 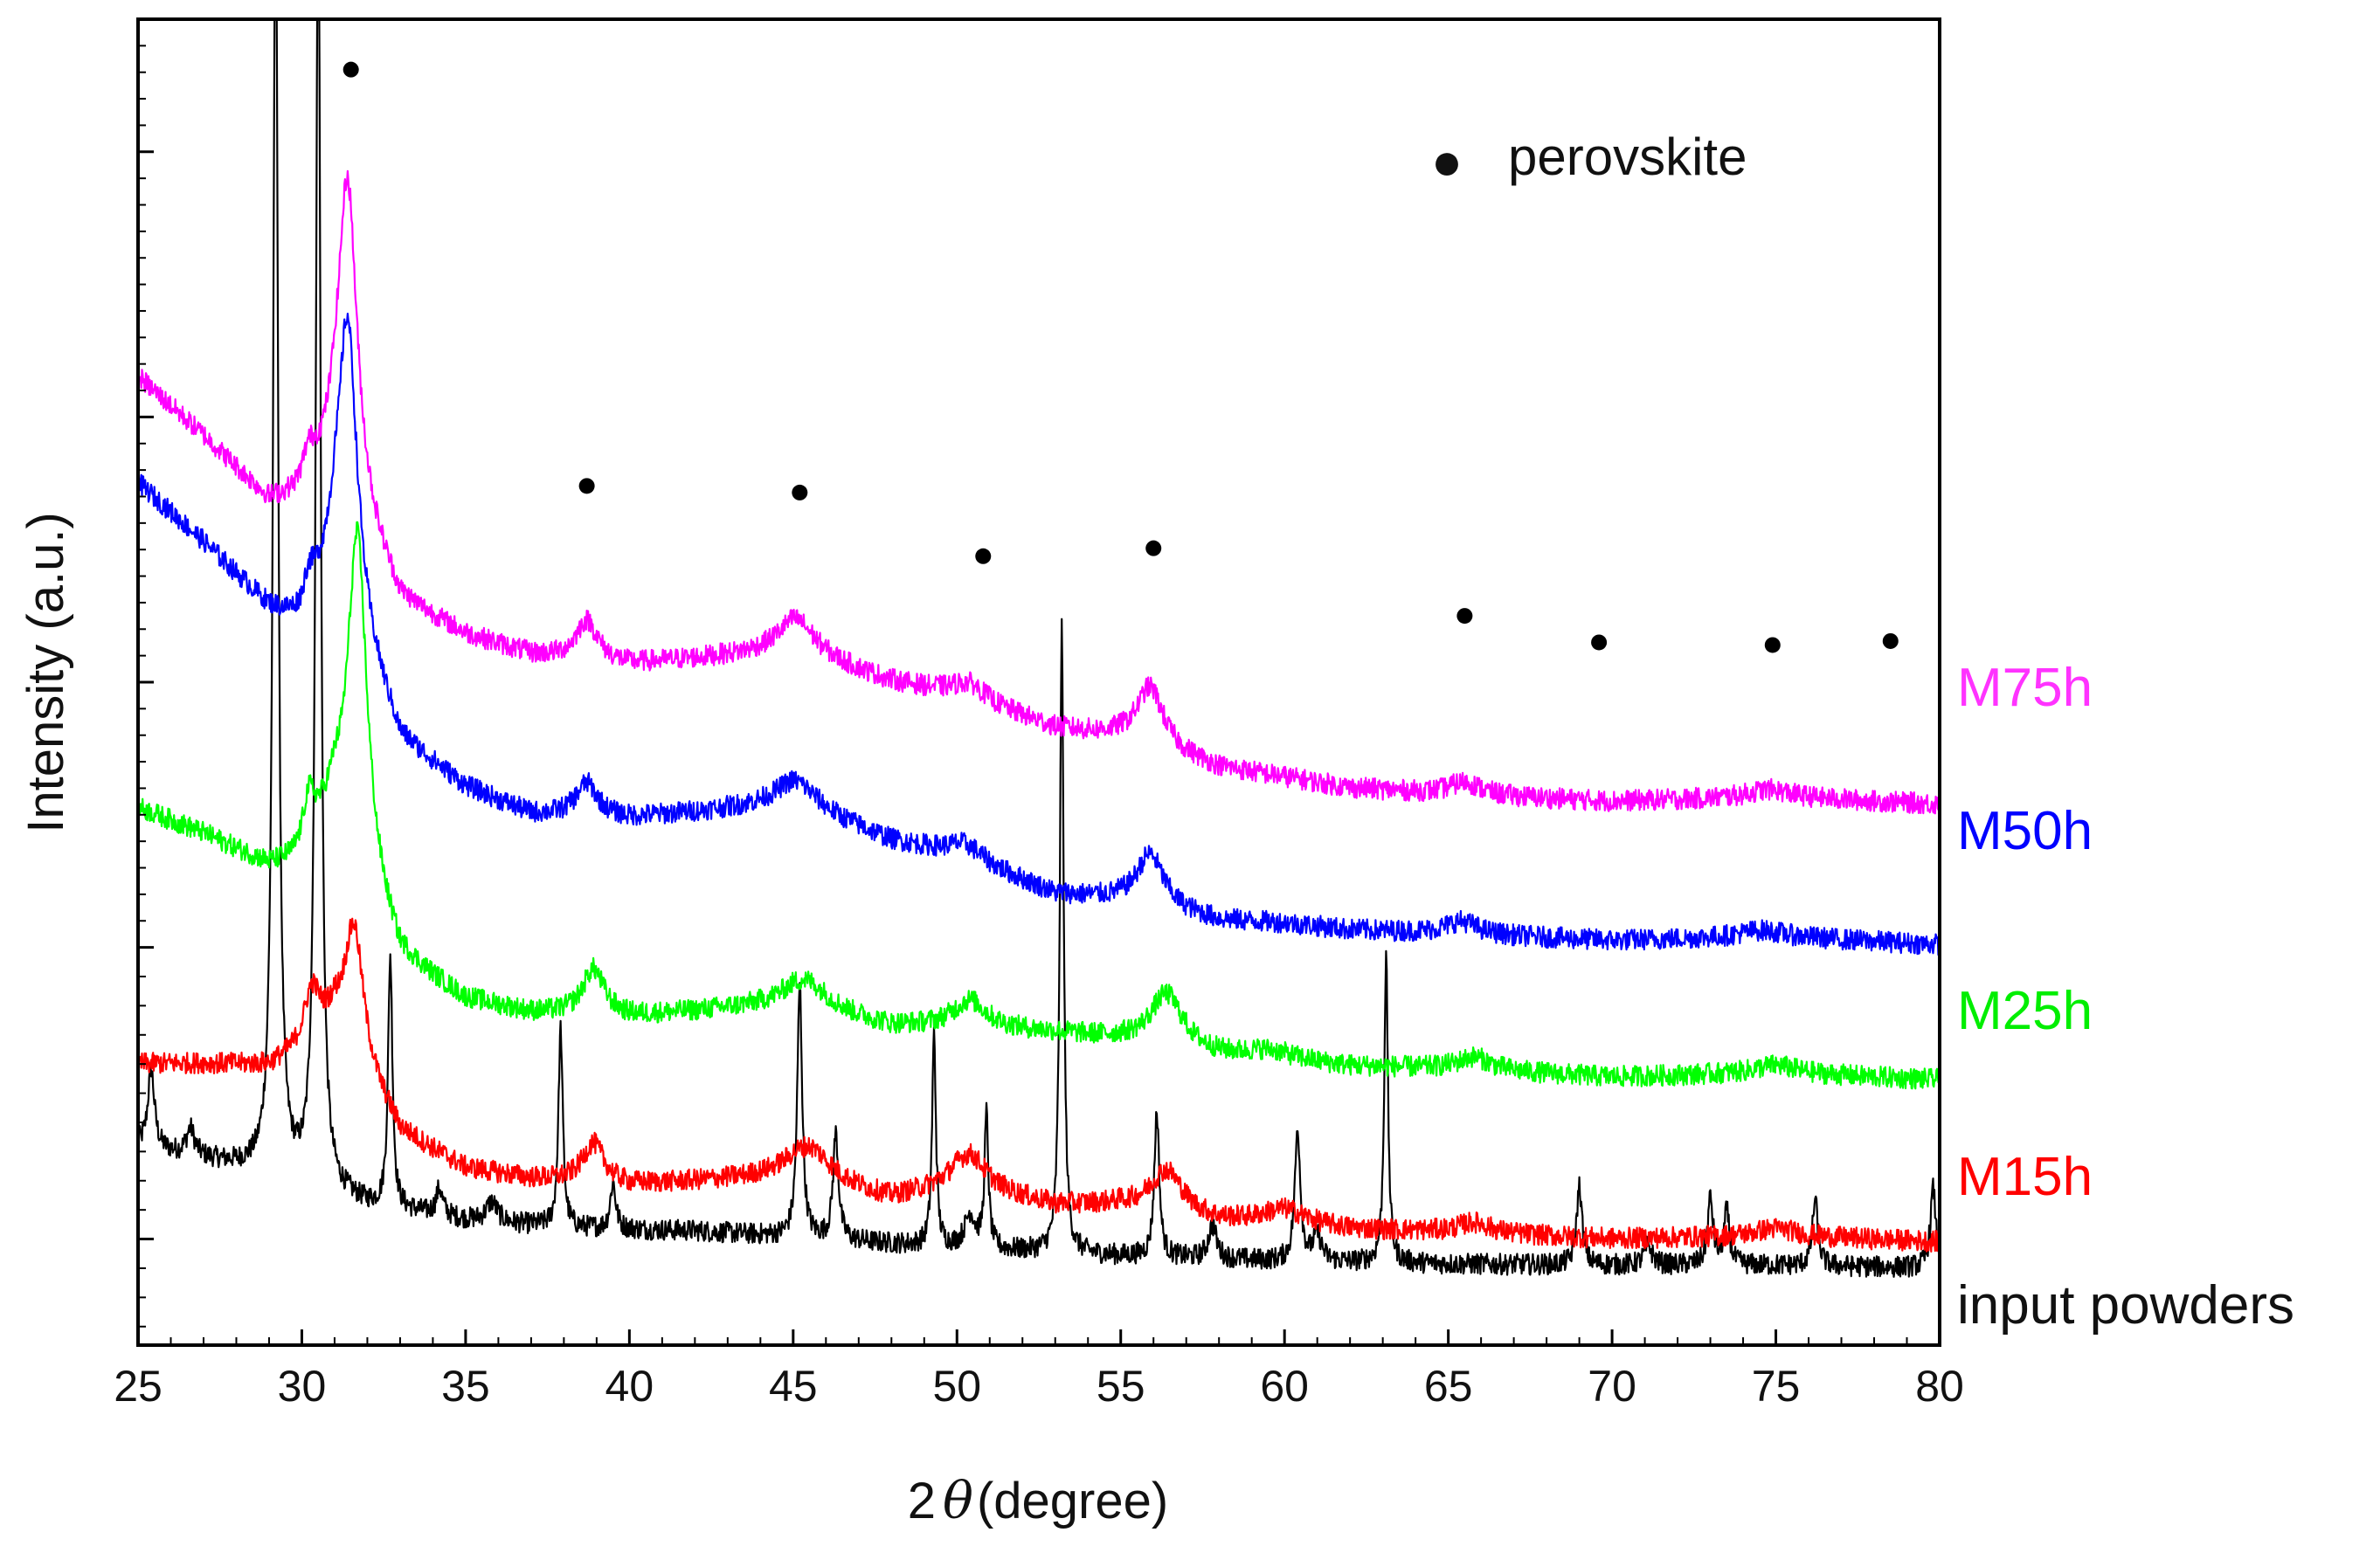 What do you see at coordinates (2025, 688) in the screenshot?
I see `series-label-m75h: M75h` at bounding box center [2025, 688].